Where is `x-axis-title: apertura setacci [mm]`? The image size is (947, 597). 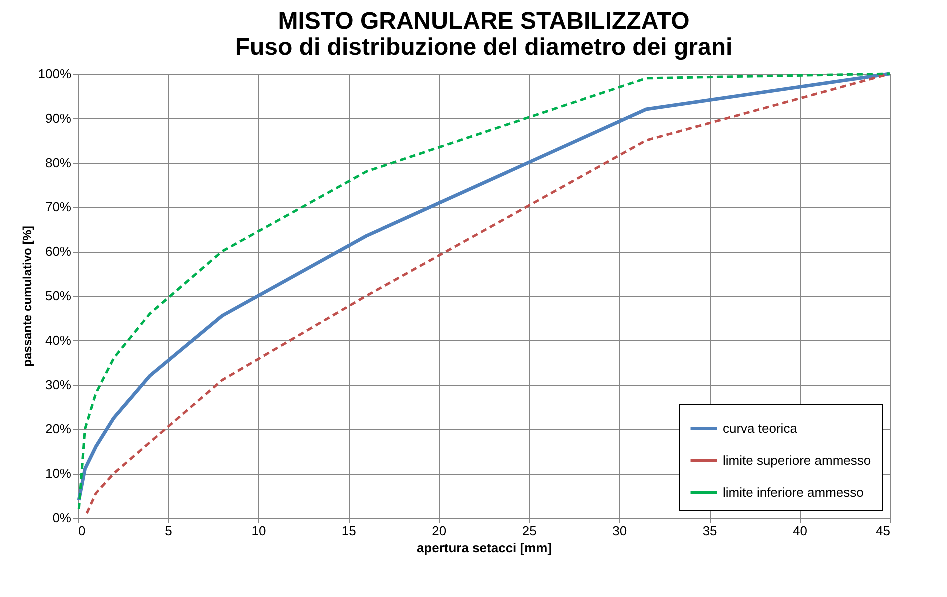
x-axis-title: apertura setacci [mm] is located at coordinates (484, 548).